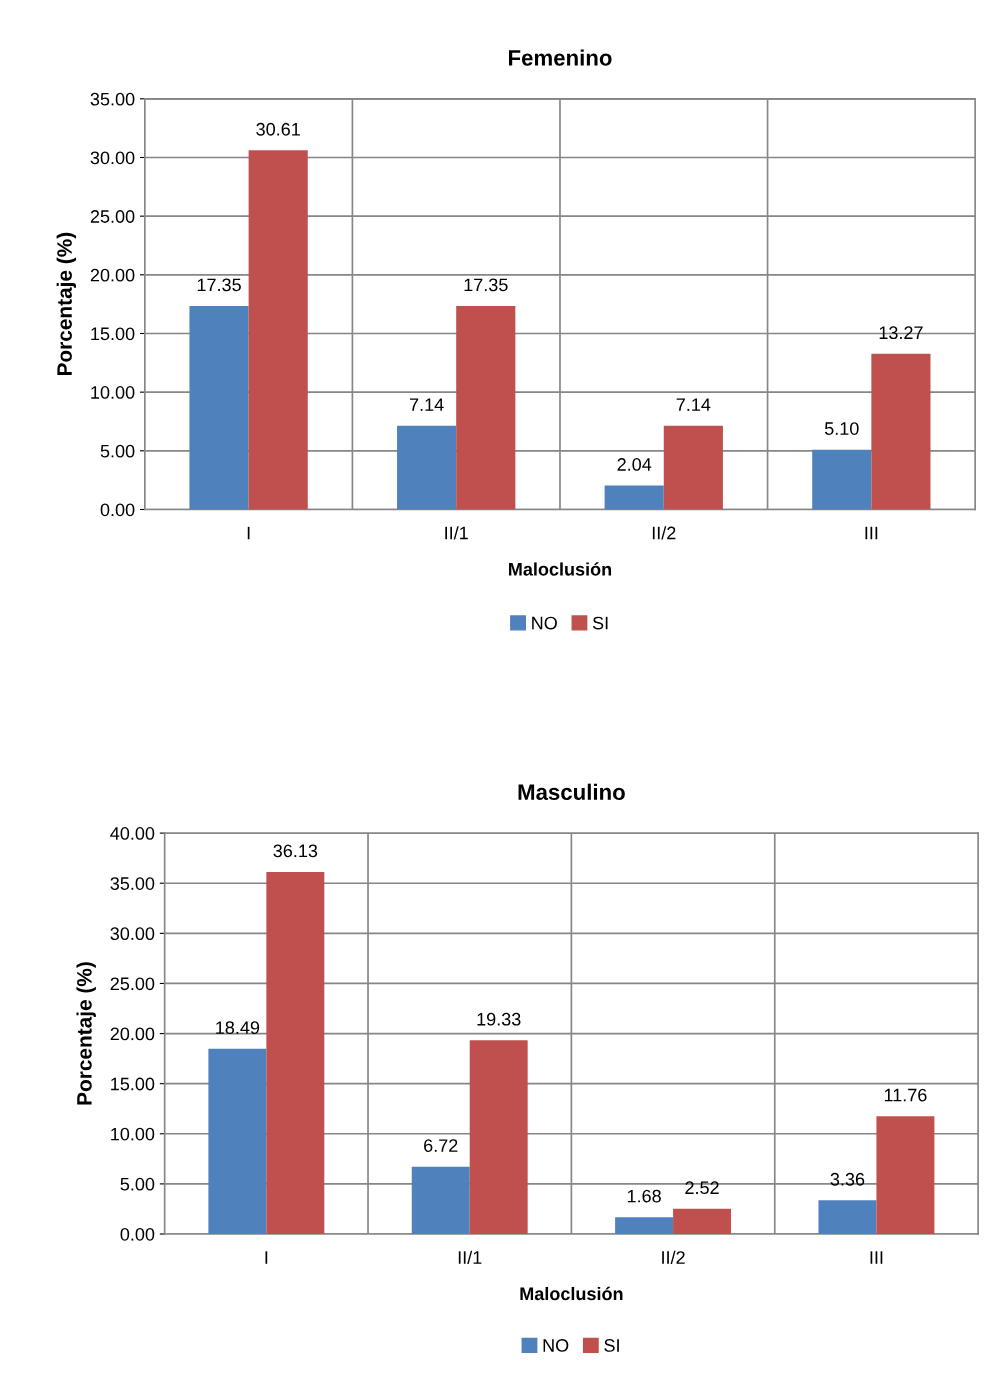 This screenshot has height=1392, width=992. Describe the element at coordinates (847, 1179) in the screenshot. I see `data-label: 3.36` at that location.